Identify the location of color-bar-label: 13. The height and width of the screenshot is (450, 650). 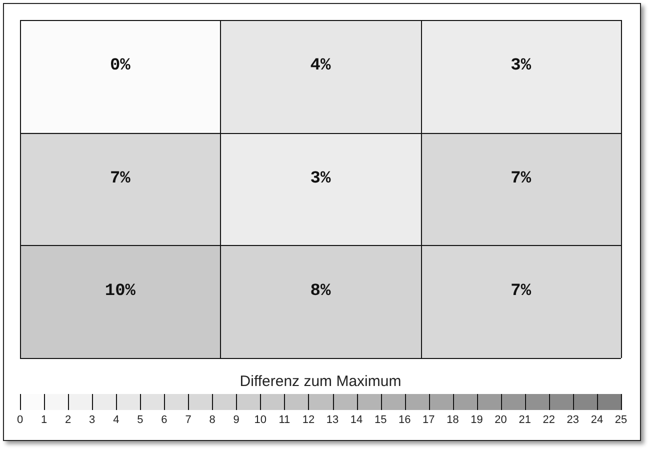
(332, 420).